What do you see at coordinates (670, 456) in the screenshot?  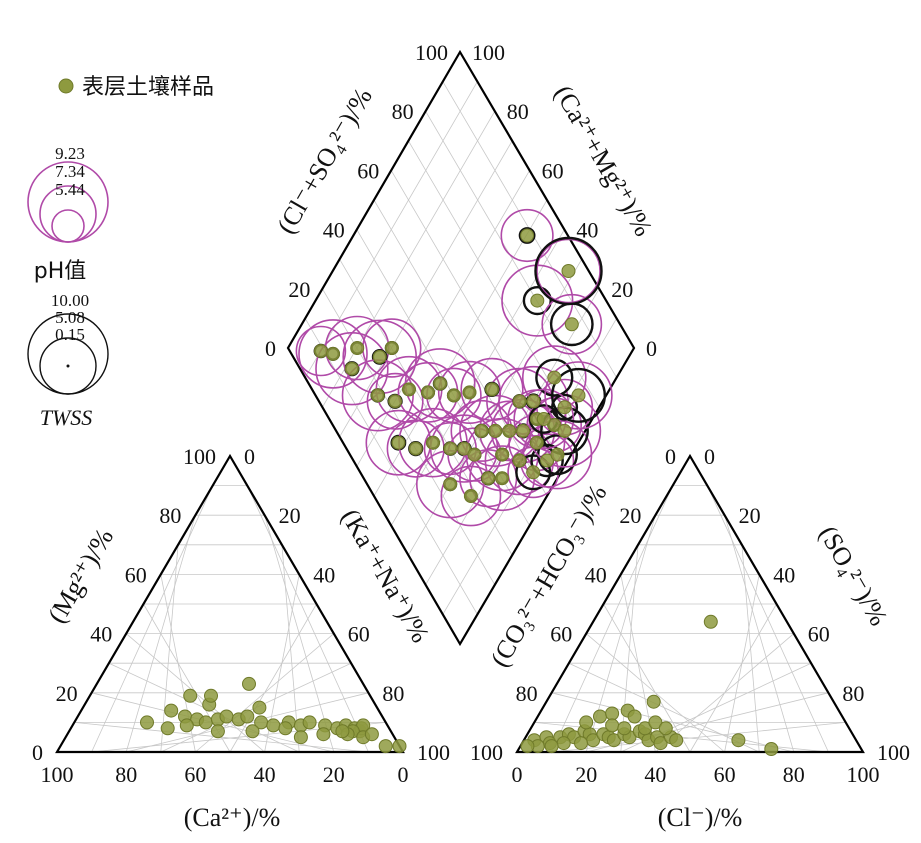 I see `anion-left-tick-label: 0` at bounding box center [670, 456].